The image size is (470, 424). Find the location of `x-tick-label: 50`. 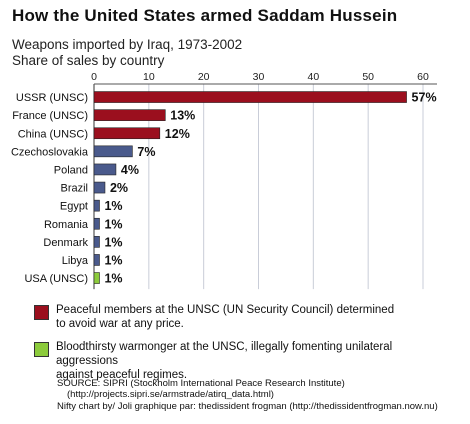

x-tick-label: 50 is located at coordinates (368, 77).